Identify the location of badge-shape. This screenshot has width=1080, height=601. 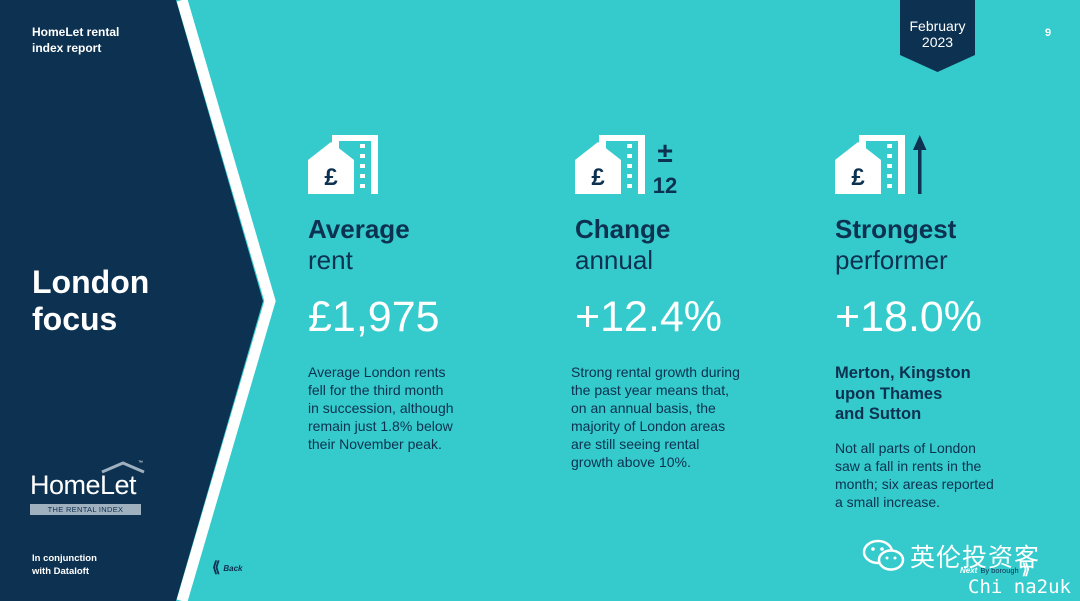
(937, 36).